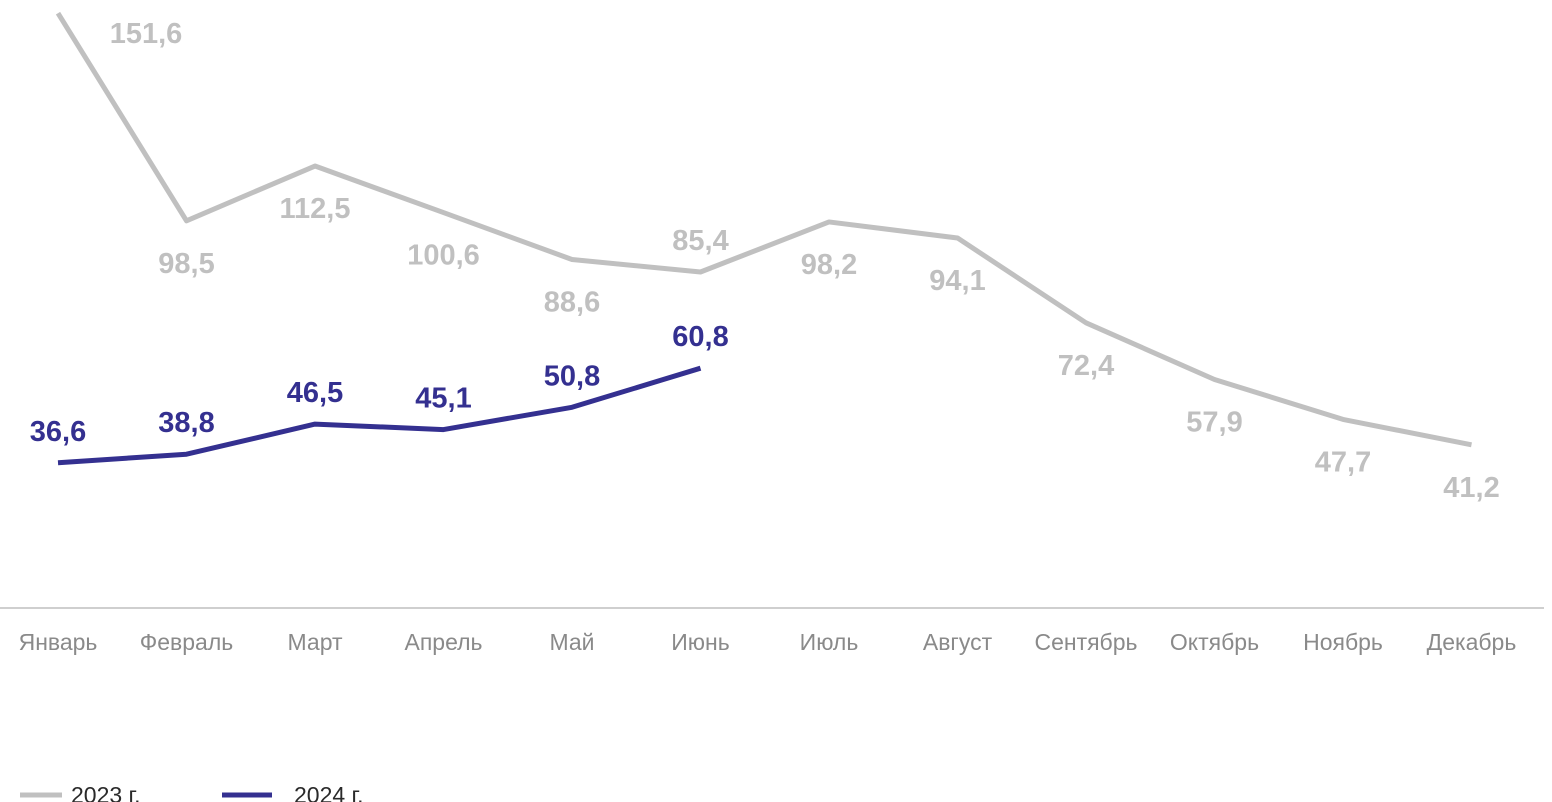  Describe the element at coordinates (571, 642) in the screenshot. I see `category-label: Май` at that location.